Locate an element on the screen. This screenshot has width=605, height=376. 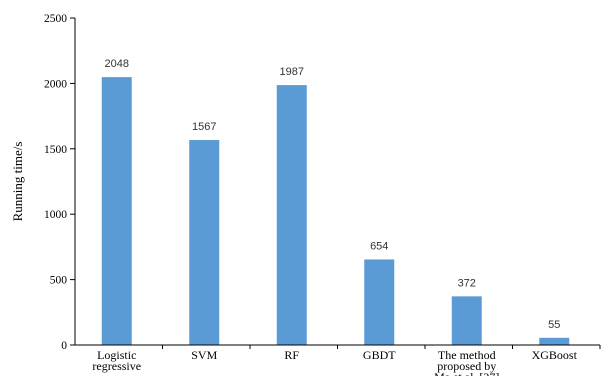
y-axis-title-group: Running time/s is located at coordinates (17, 182).